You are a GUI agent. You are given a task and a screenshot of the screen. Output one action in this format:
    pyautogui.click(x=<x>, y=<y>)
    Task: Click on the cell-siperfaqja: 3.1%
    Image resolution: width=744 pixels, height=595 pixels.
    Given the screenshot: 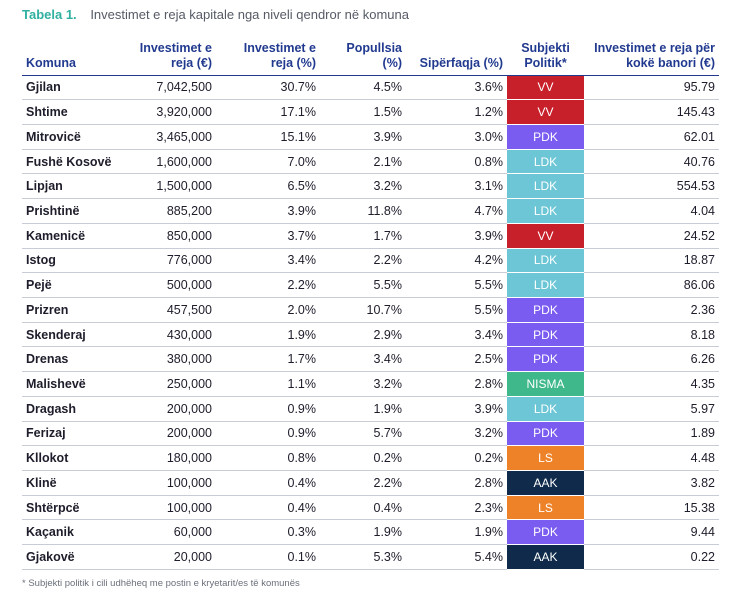 What is the action you would take?
    pyautogui.click(x=456, y=186)
    